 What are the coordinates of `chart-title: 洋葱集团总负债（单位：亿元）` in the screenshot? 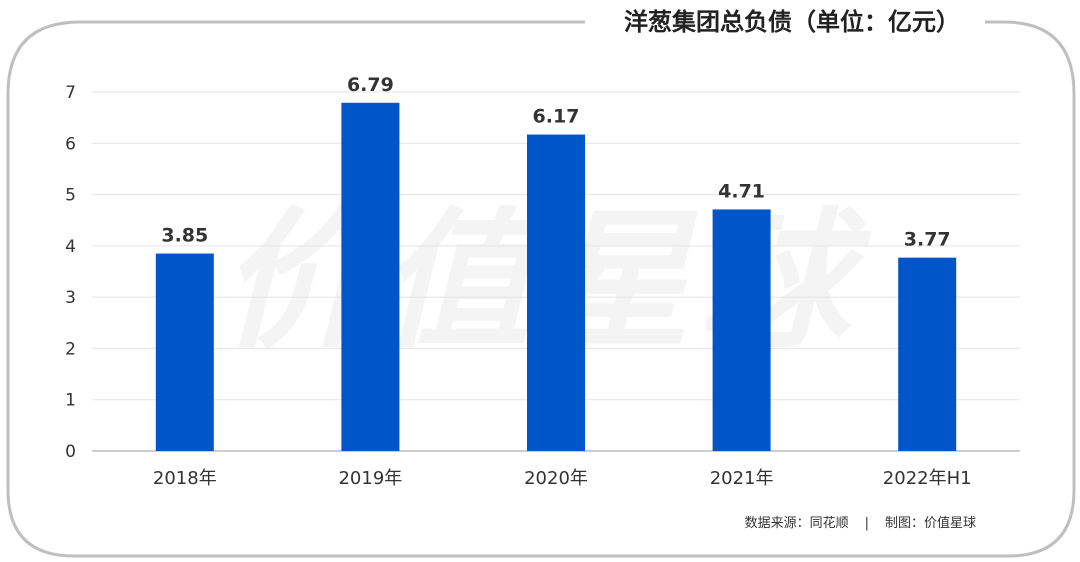 It's located at (792, 22).